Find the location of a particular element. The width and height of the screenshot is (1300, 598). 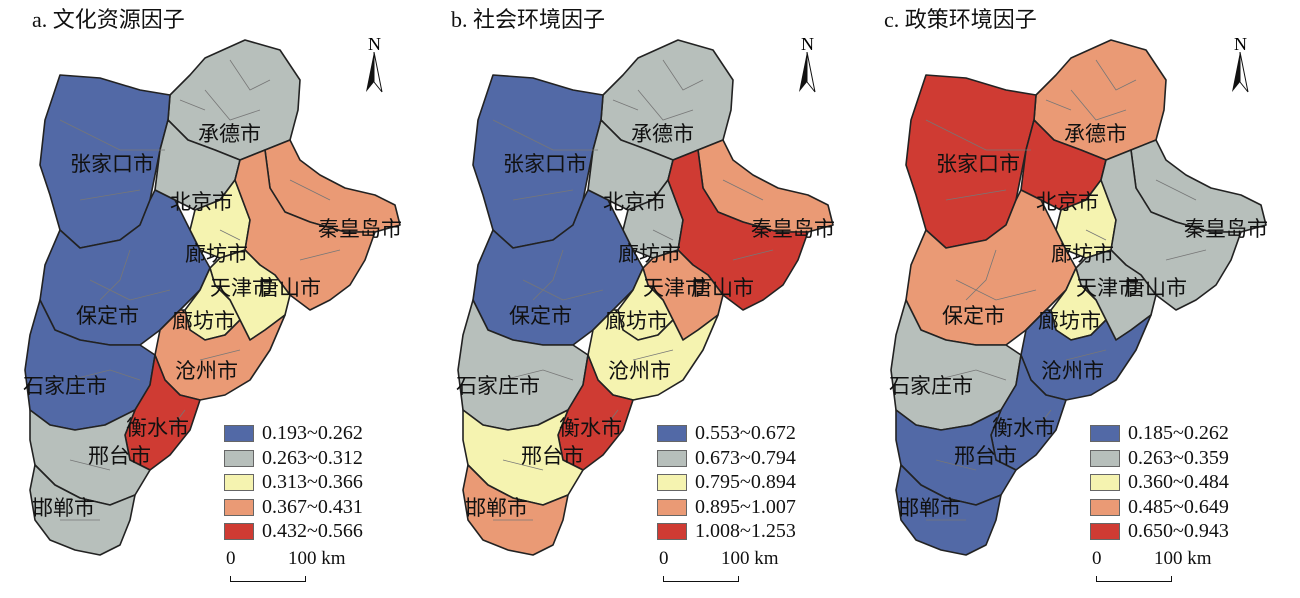

legend-label: 0.360~0.484 is located at coordinates (1178, 482).